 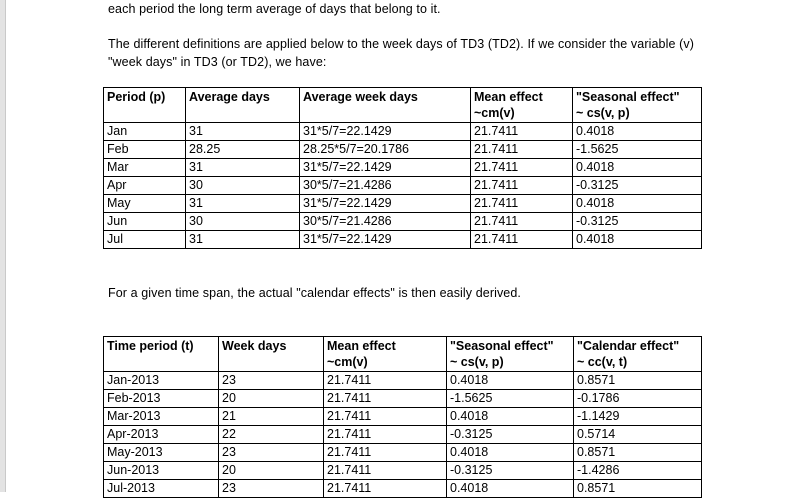 I want to click on table-cell: -0.1786, so click(x=637, y=398).